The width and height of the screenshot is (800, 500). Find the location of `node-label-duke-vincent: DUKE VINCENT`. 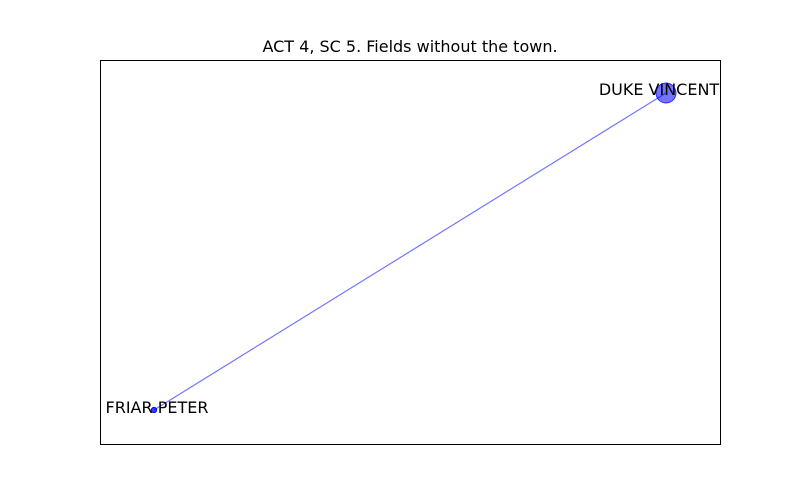

node-label-duke-vincent: DUKE VINCENT is located at coordinates (659, 89).